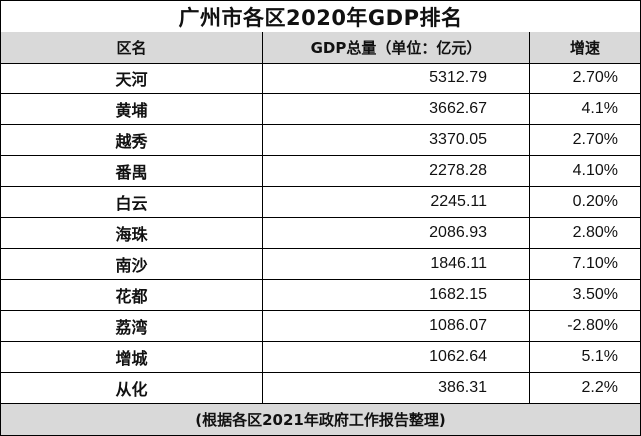  I want to click on table-footer-note: (根据各区2021年政府工作报告整理), so click(320, 419).